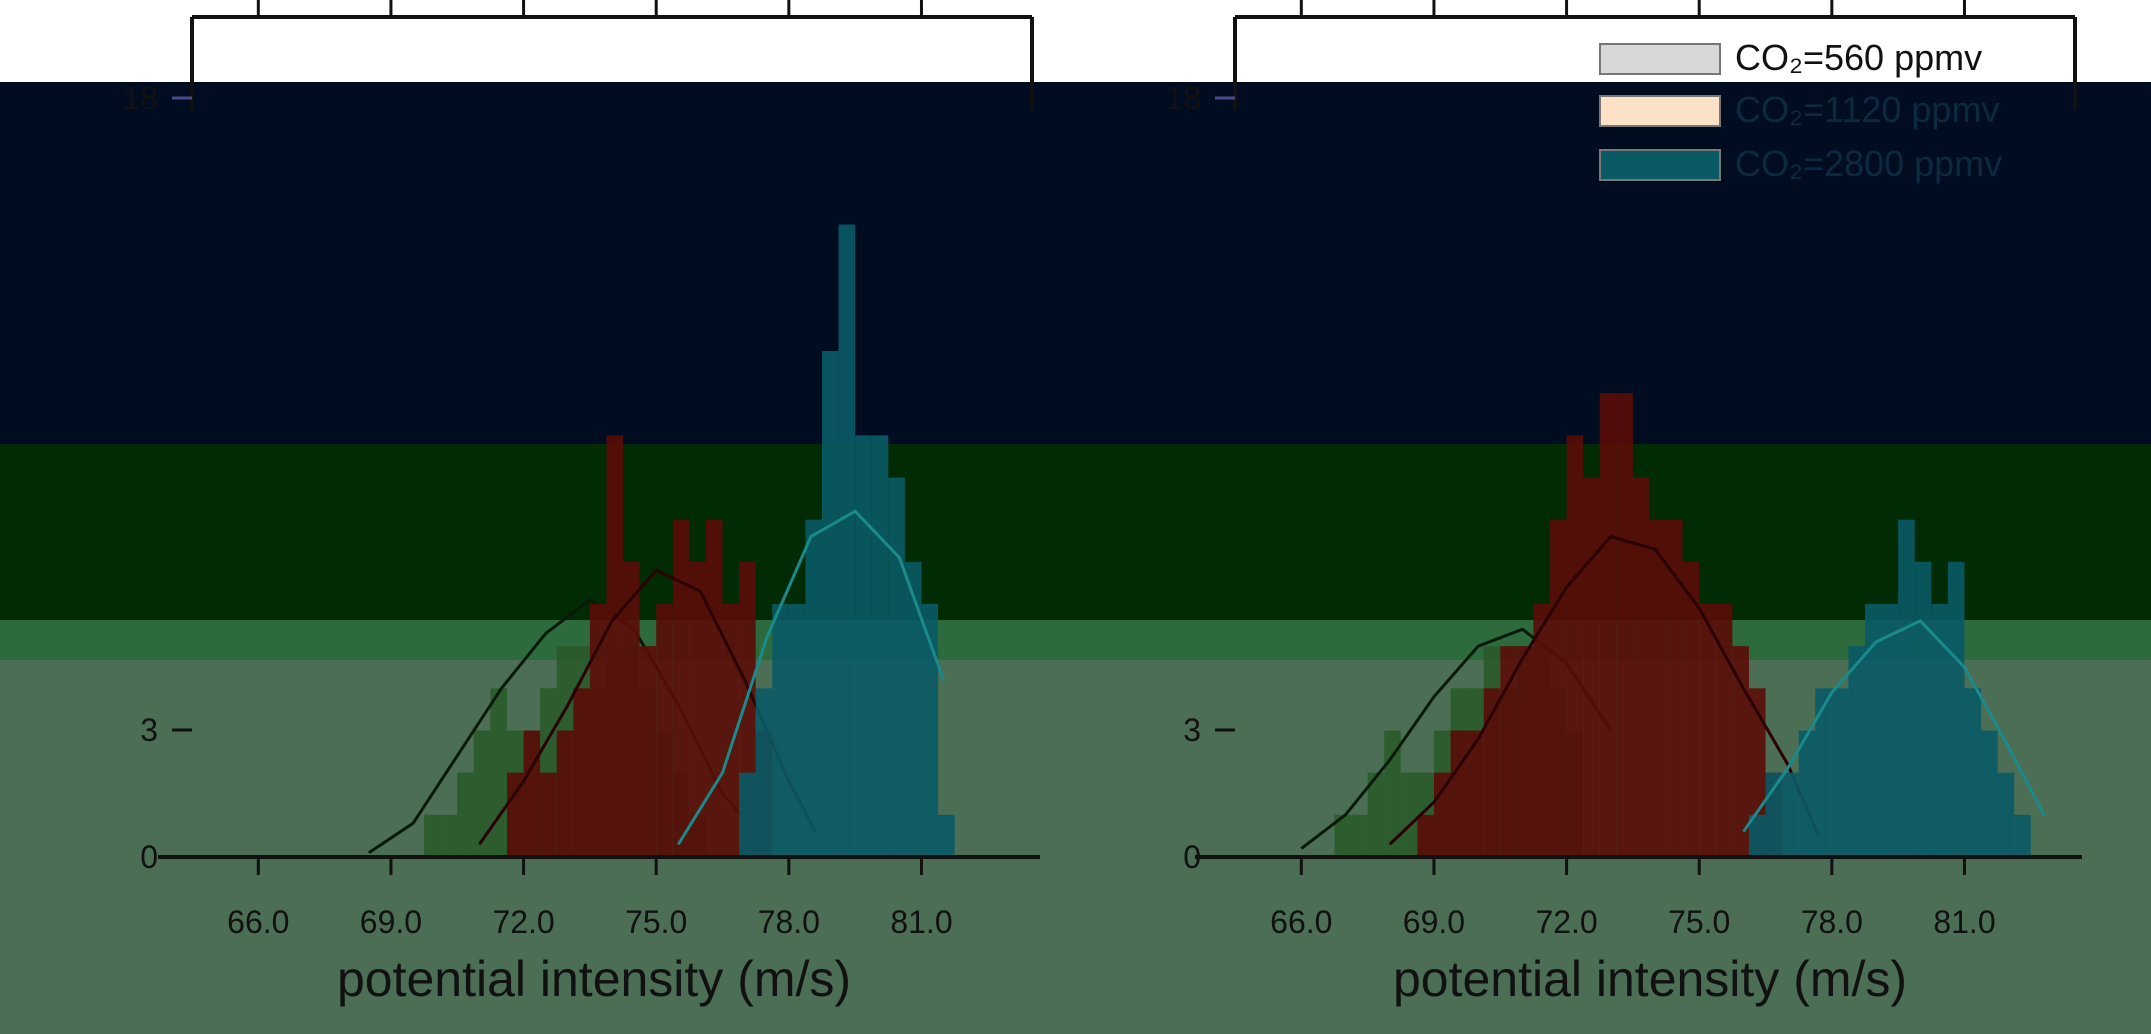 This screenshot has width=2151, height=1034. What do you see at coordinates (149, 730) in the screenshot?
I see `panel1-y-tick-label: 3` at bounding box center [149, 730].